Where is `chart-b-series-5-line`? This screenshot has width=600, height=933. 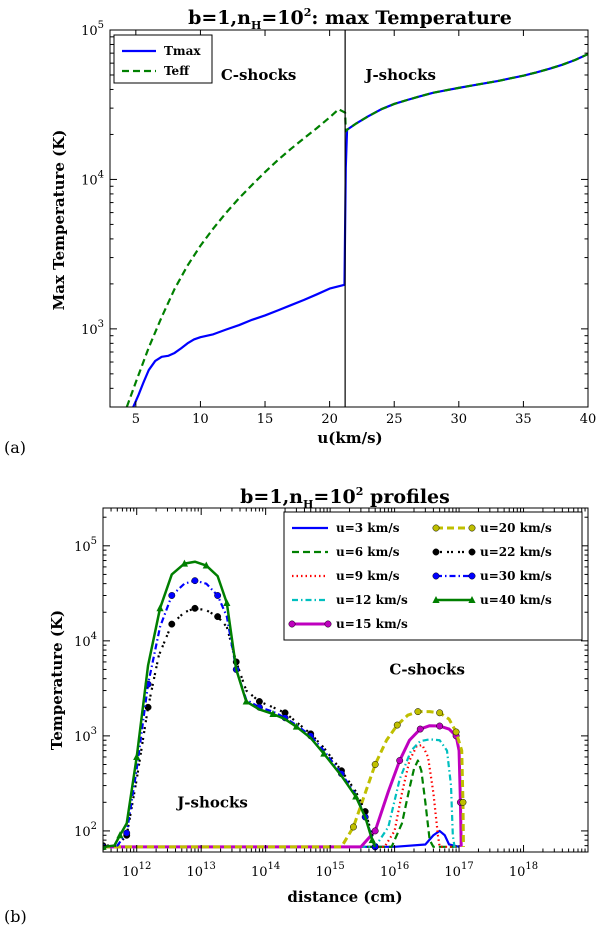
chart-b-series-5-line is located at coordinates (284, 779).